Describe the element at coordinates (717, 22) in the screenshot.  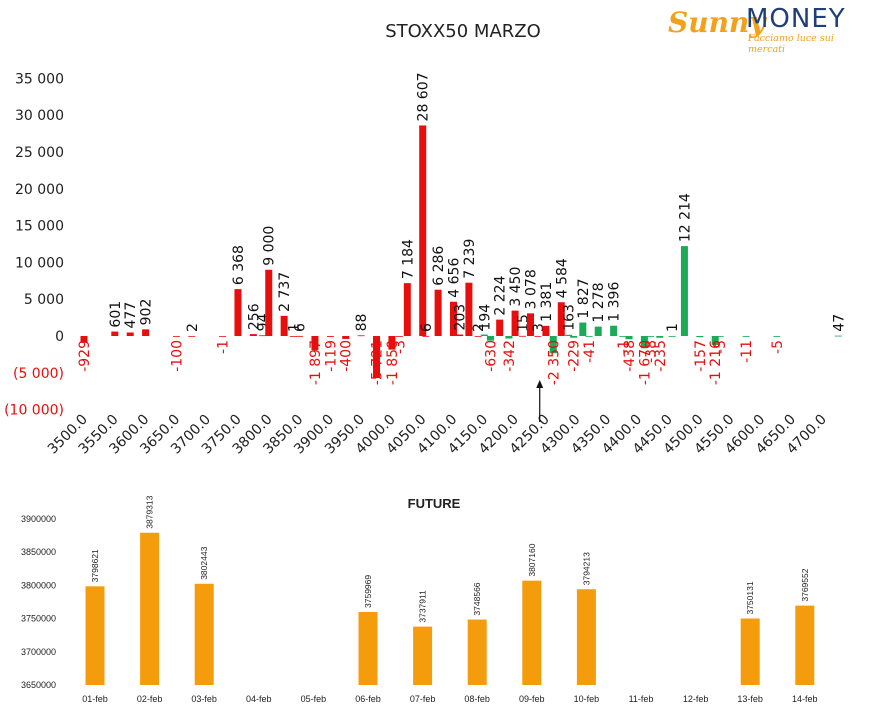
I see `logo-sunny-word: Sunny` at that location.